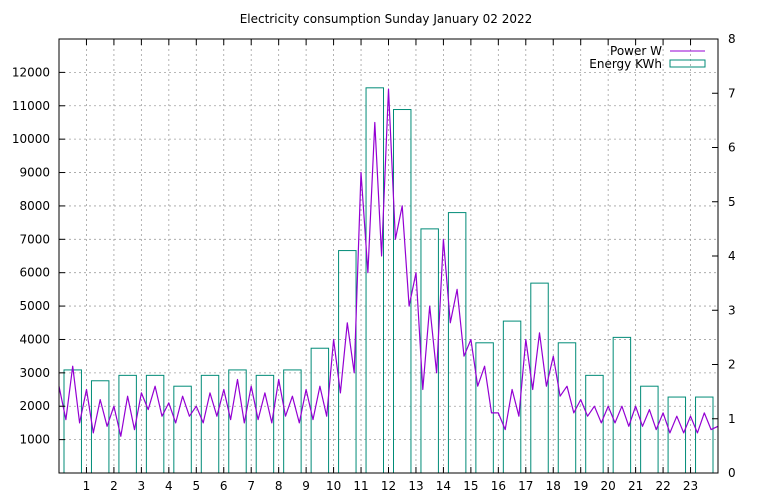 The height and width of the screenshot is (500, 768). Describe the element at coordinates (279, 486) in the screenshot. I see `x-tick-label: 8` at that location.